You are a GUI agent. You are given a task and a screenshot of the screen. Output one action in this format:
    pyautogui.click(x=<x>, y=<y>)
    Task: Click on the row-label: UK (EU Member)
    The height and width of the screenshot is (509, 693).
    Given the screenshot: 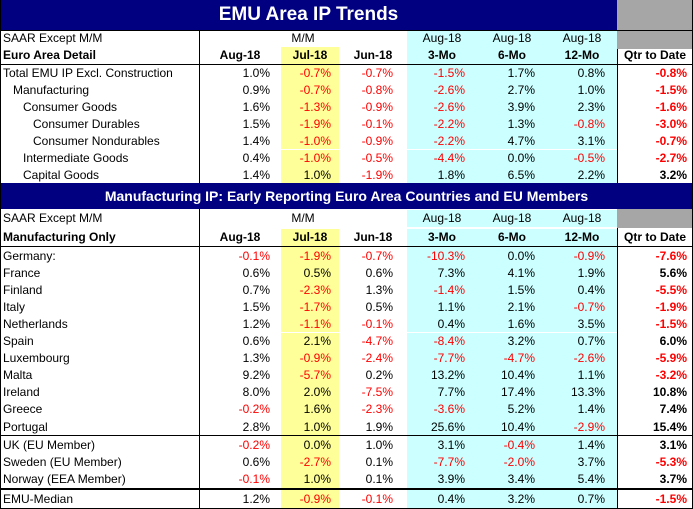 What is the action you would take?
    pyautogui.click(x=49, y=444)
    